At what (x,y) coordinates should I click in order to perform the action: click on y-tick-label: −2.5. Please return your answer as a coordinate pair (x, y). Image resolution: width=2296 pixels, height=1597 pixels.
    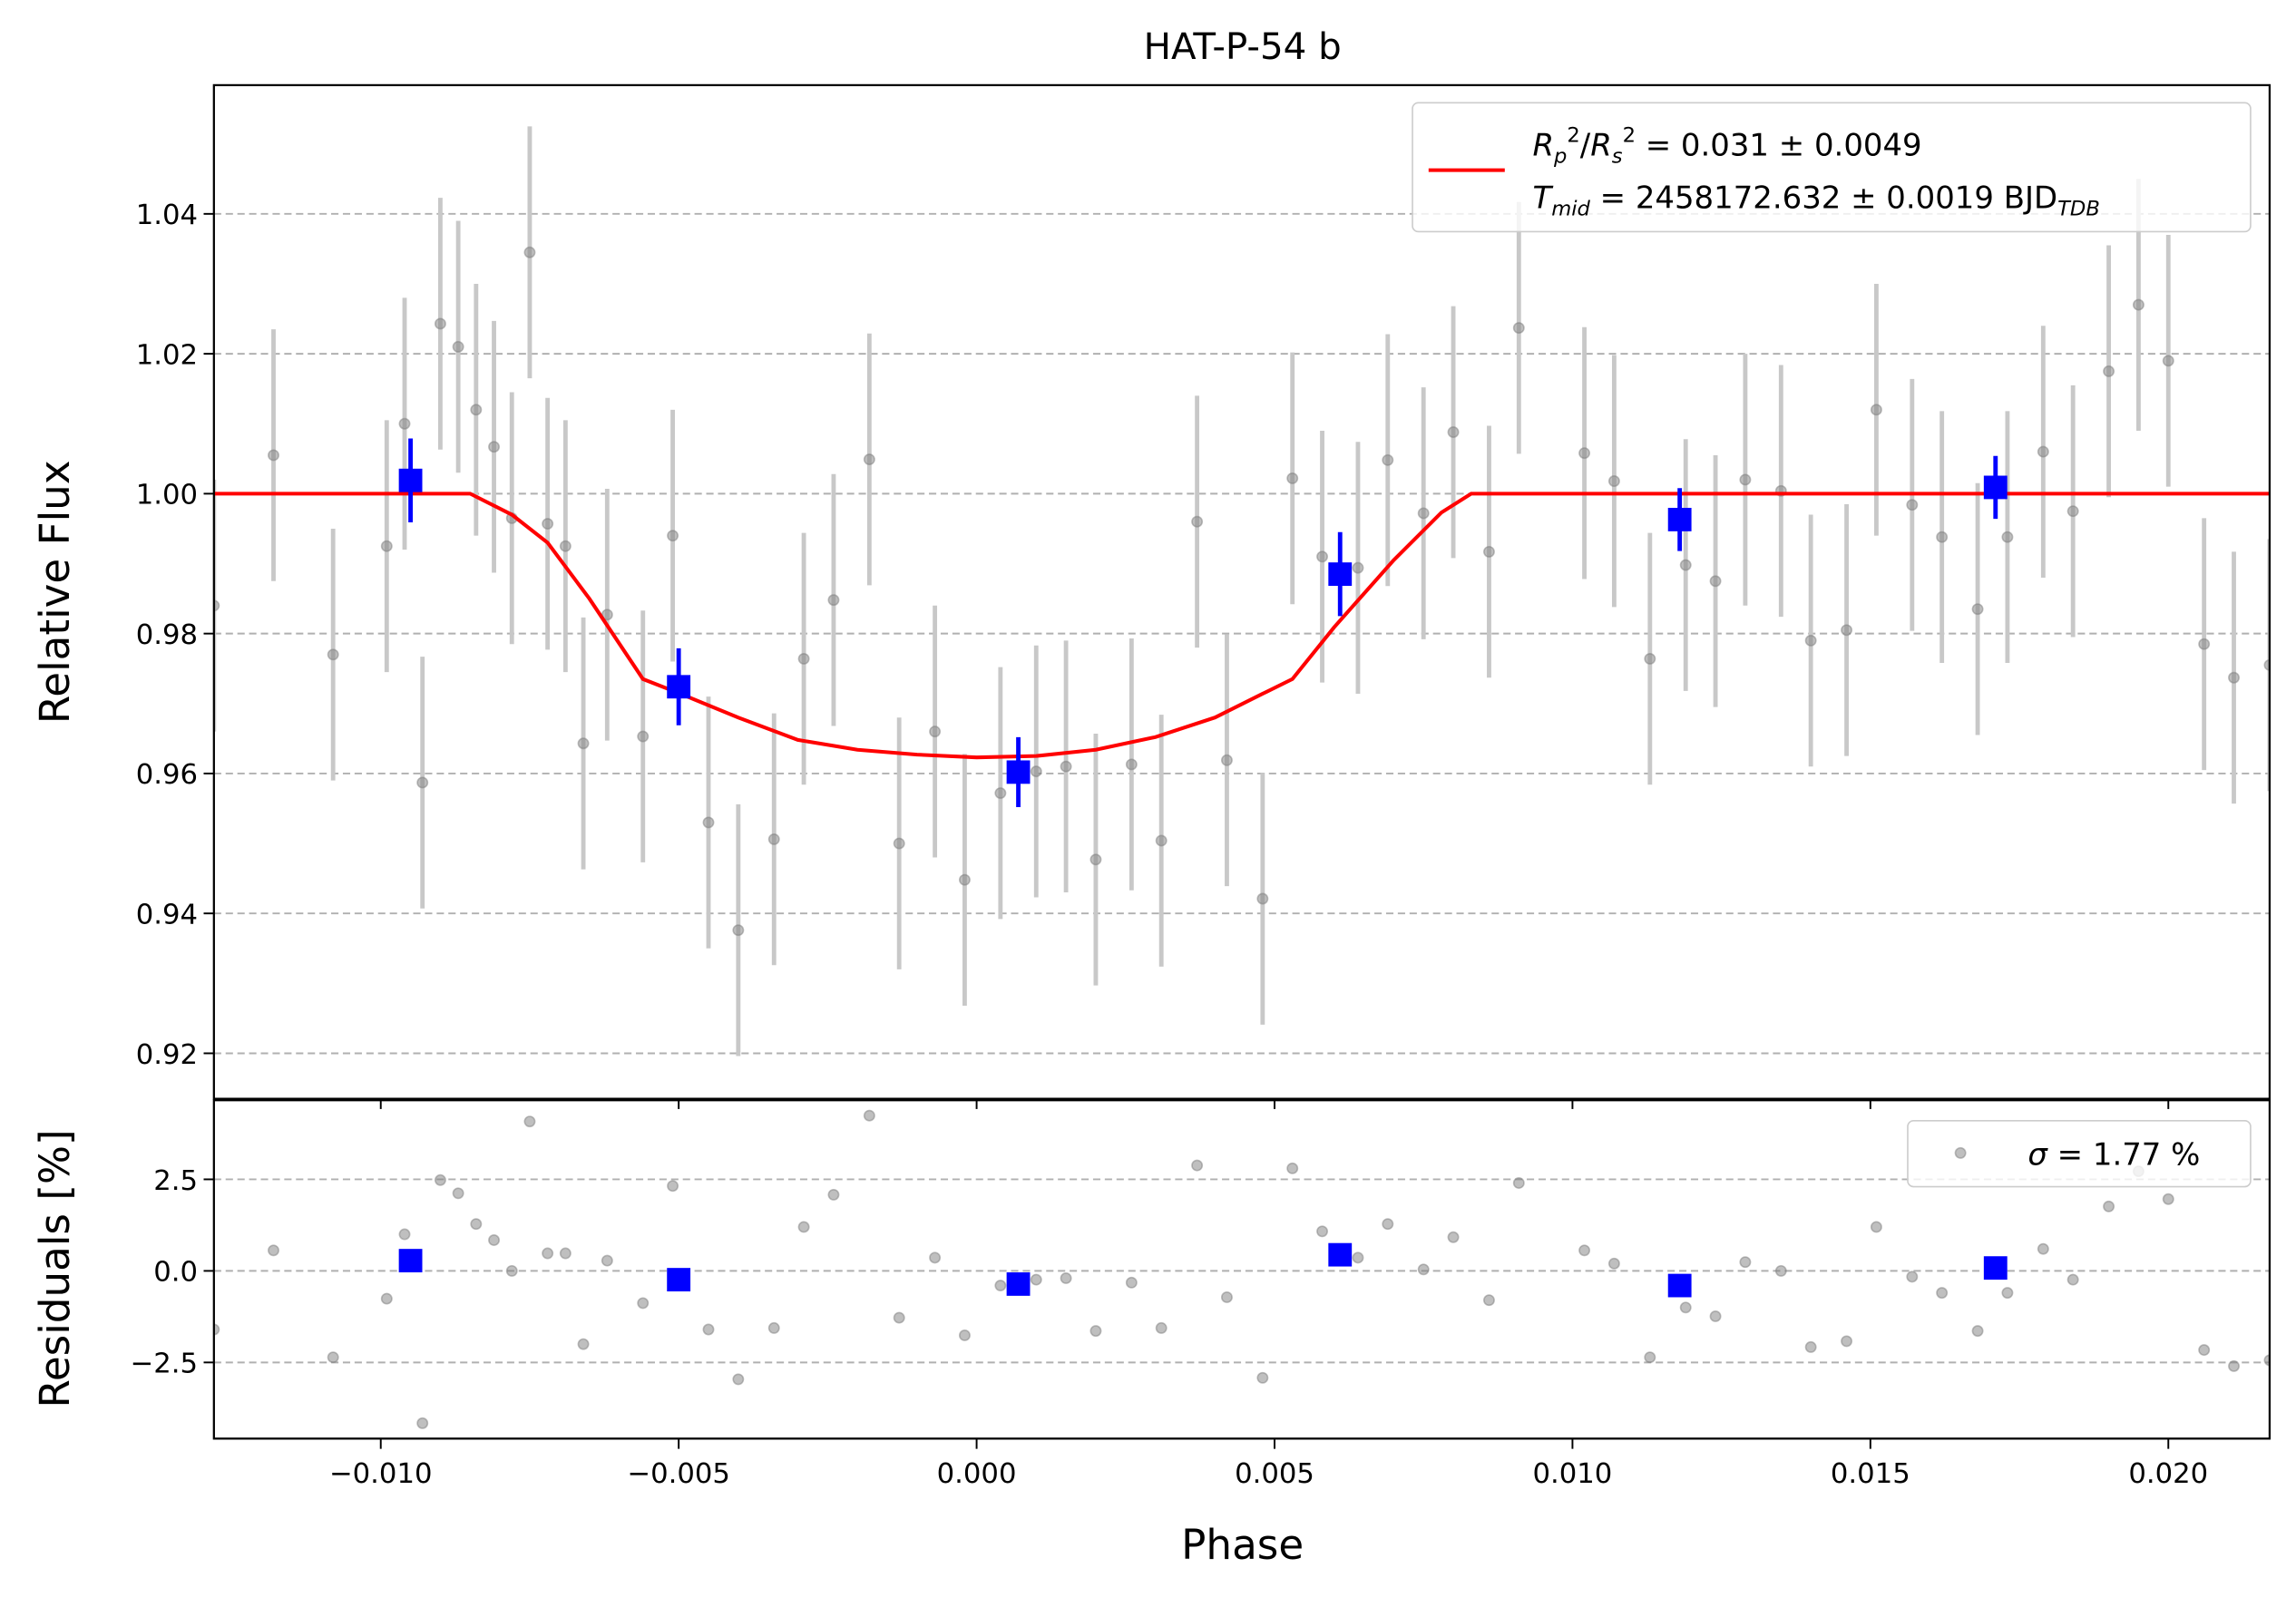
    Looking at the image, I should click on (164, 1364).